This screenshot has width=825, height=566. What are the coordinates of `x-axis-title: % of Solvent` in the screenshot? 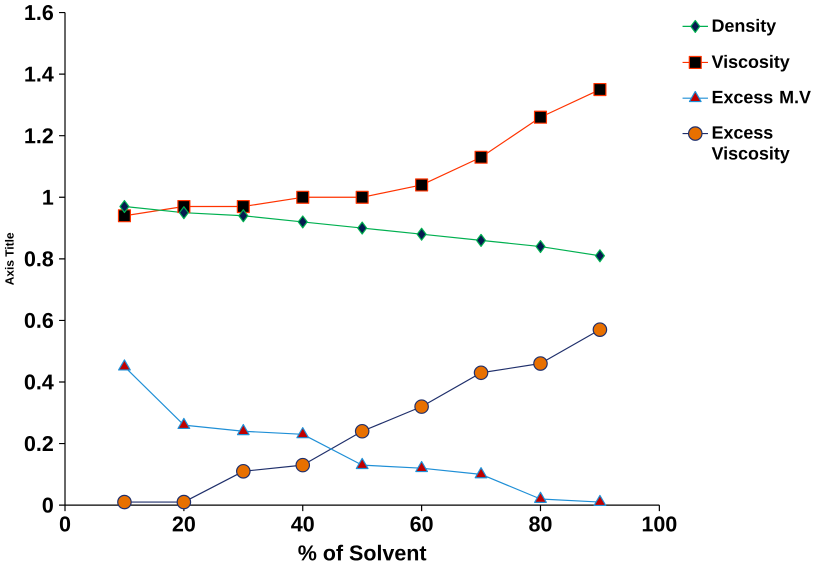 It's located at (362, 553).